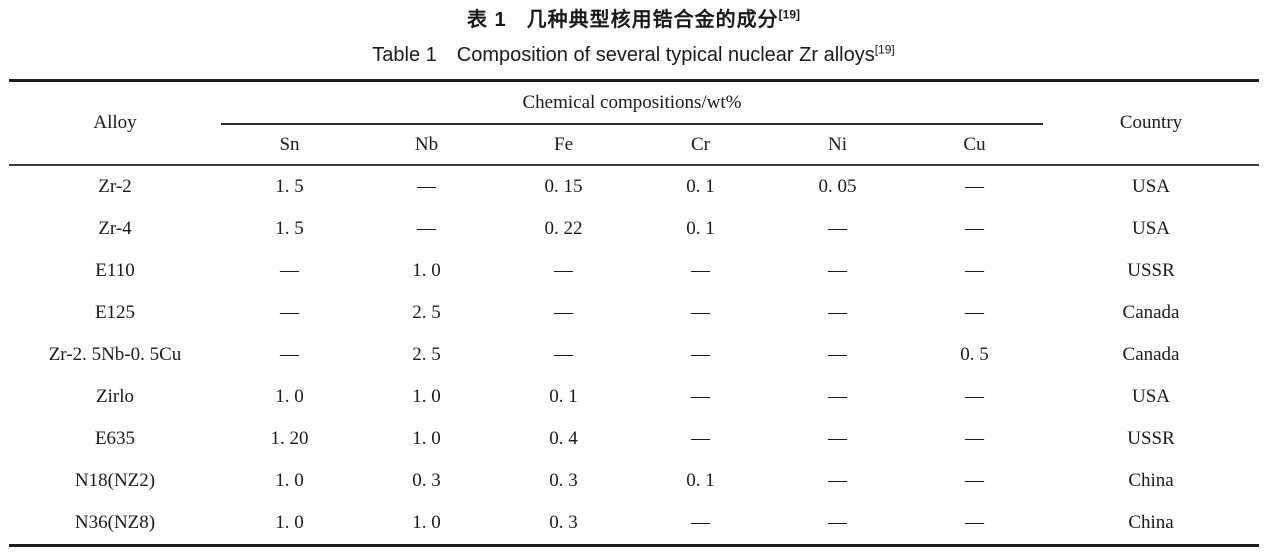  I want to click on table-row: E125 — 2. 5 — — — — Canada, so click(634, 313).